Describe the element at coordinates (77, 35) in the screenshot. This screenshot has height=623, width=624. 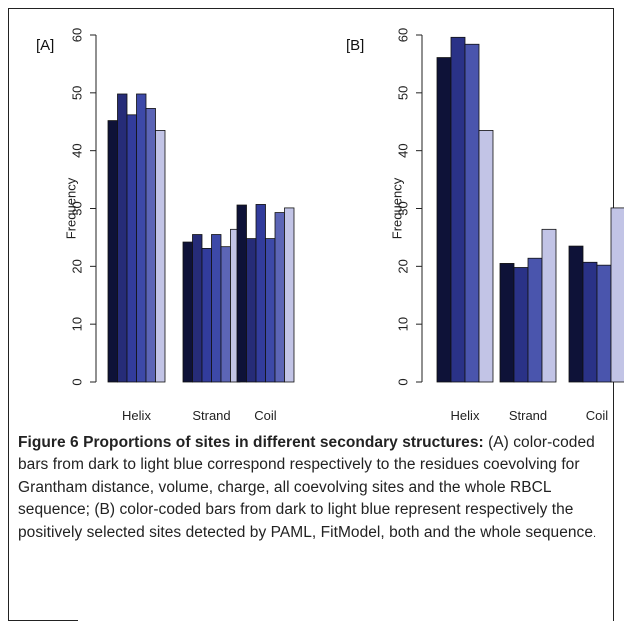
I see `panel-a-y-tick-label: 60` at that location.